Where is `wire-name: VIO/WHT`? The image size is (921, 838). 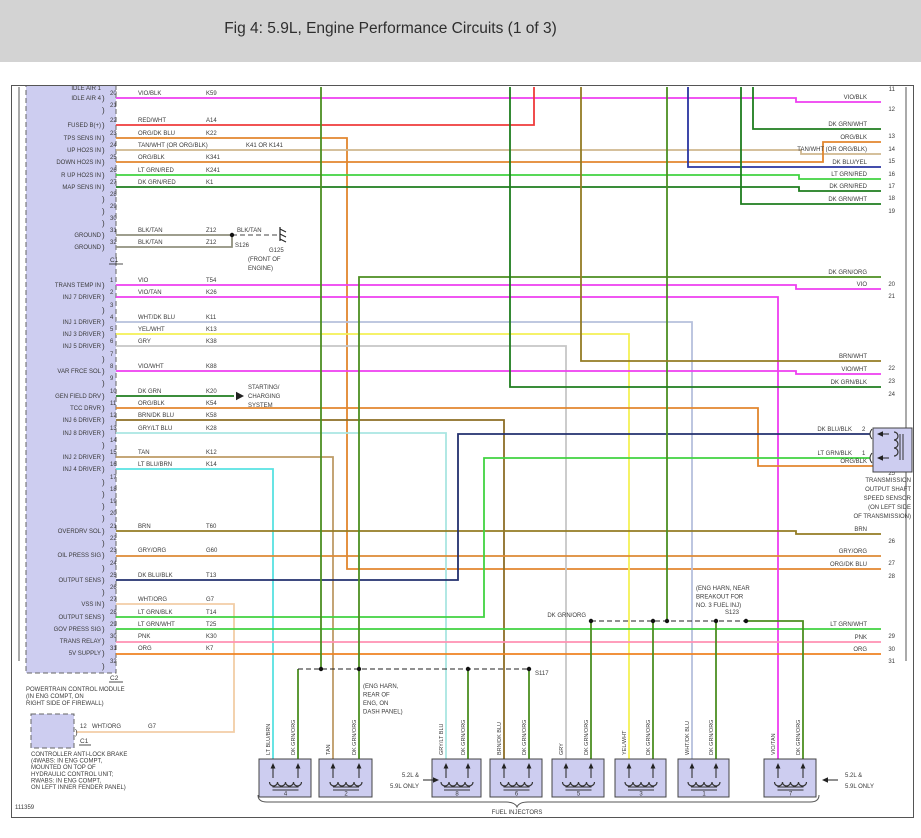 wire-name: VIO/WHT is located at coordinates (151, 367).